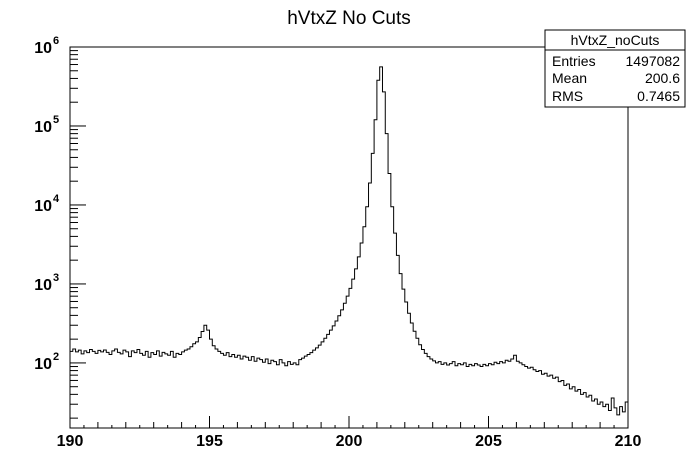 The height and width of the screenshot is (475, 698). What do you see at coordinates (652, 61) in the screenshot?
I see `stats-entries-value: 1497082` at bounding box center [652, 61].